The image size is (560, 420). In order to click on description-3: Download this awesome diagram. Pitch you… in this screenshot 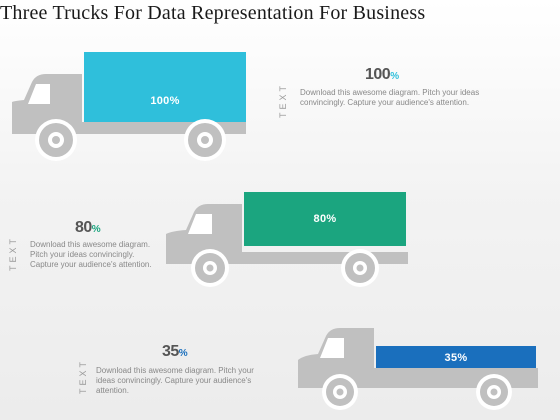, I will do `click(175, 380)`.